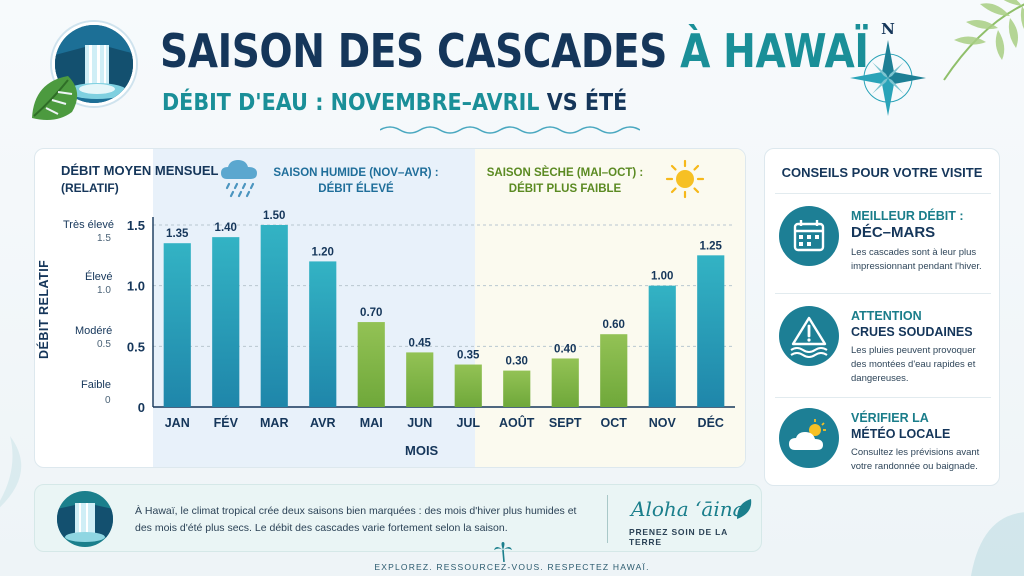 The image size is (1024, 576). Describe the element at coordinates (662, 346) in the screenshot. I see `bar-nov` at that location.